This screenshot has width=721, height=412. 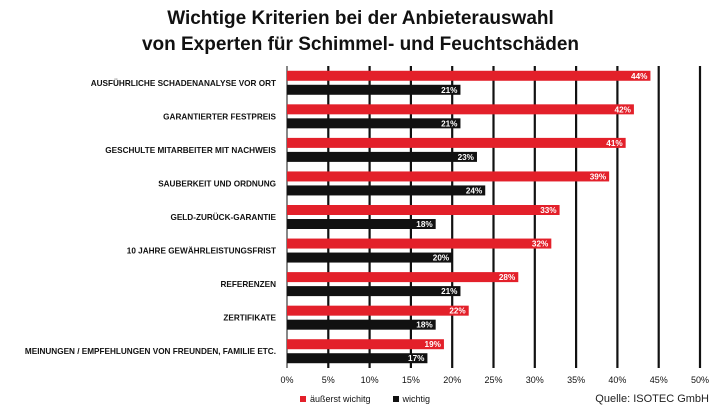 I want to click on data-label: 19%, so click(x=433, y=344).